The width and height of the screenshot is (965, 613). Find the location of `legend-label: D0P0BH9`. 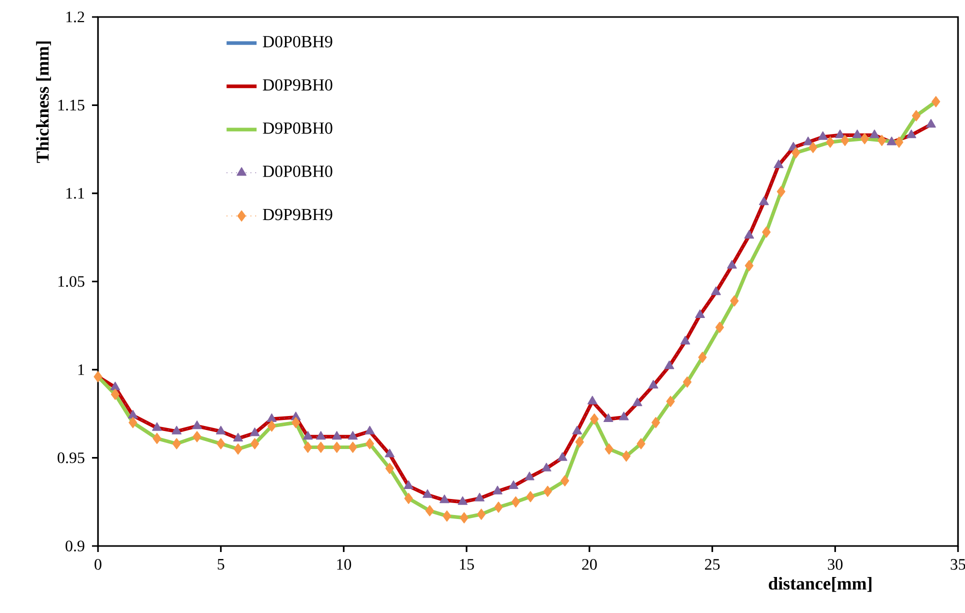

legend-label: D0P0BH9 is located at coordinates (297, 42).